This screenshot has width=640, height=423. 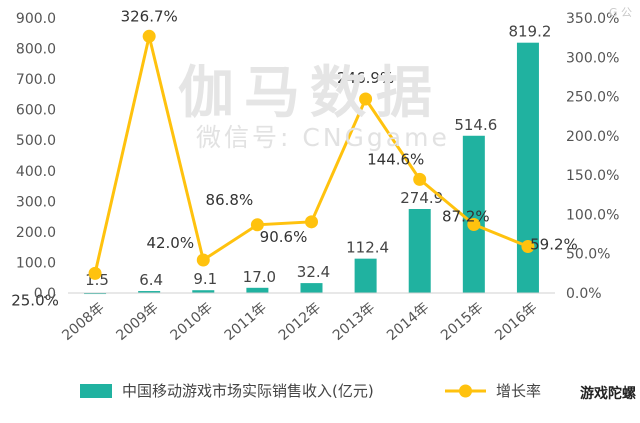 I want to click on x-axis-tick-label: 2011年, so click(x=246, y=322).